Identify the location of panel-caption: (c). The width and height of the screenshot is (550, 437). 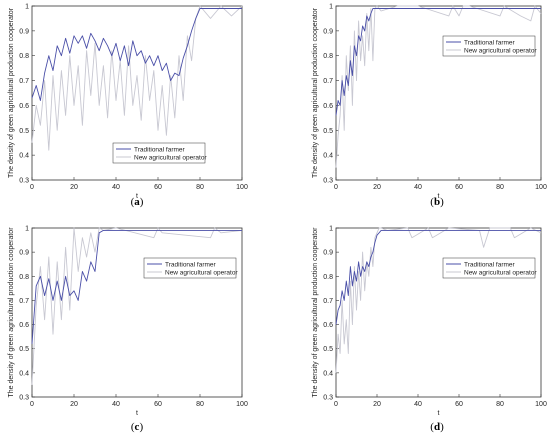
(137, 427).